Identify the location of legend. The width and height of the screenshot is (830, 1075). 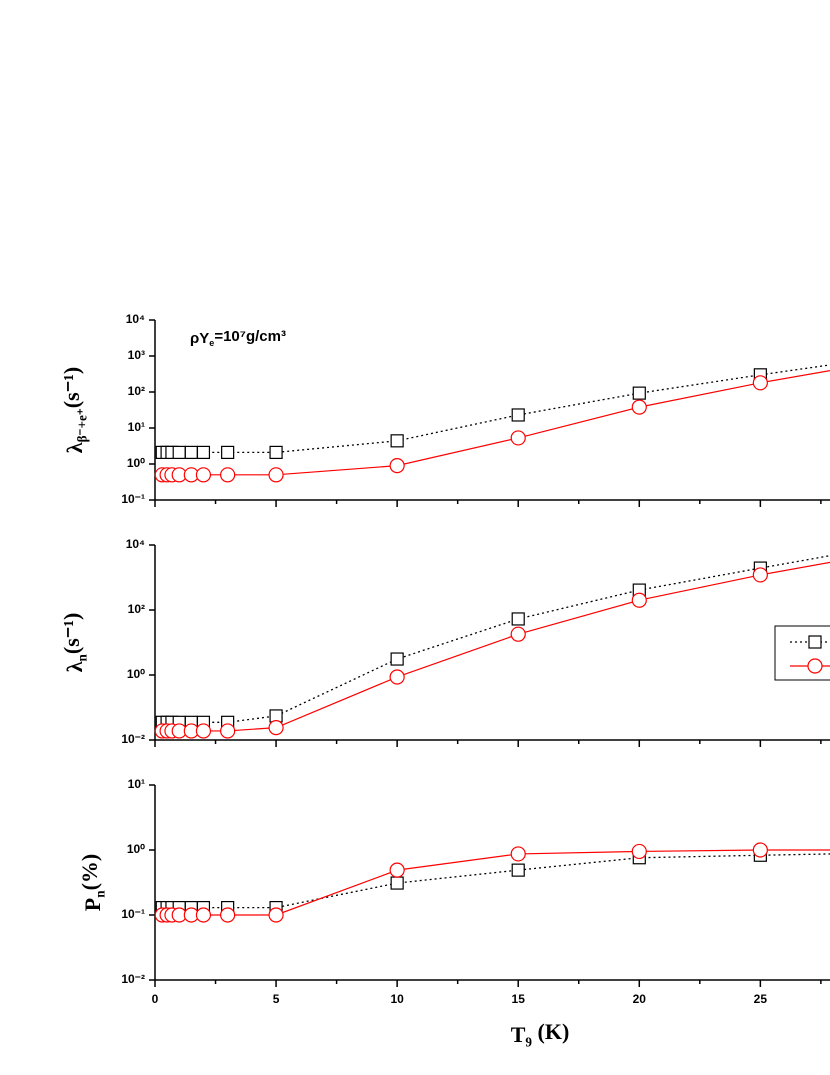
(802, 653).